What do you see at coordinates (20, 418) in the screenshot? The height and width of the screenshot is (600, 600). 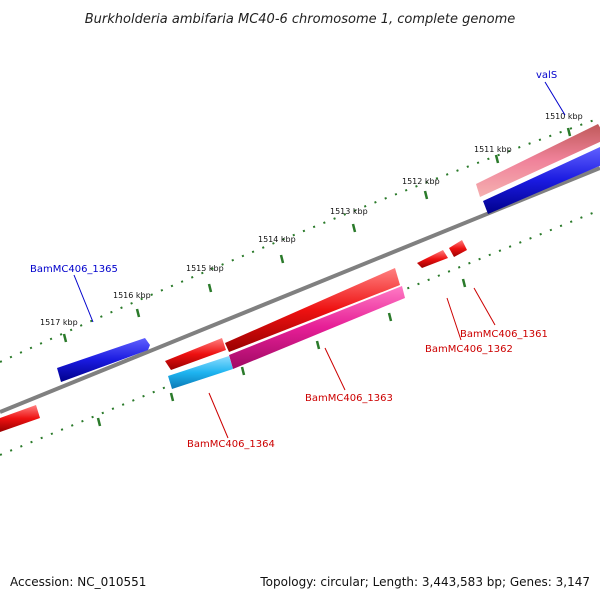 I see `gene-reverse-left-partial` at bounding box center [20, 418].